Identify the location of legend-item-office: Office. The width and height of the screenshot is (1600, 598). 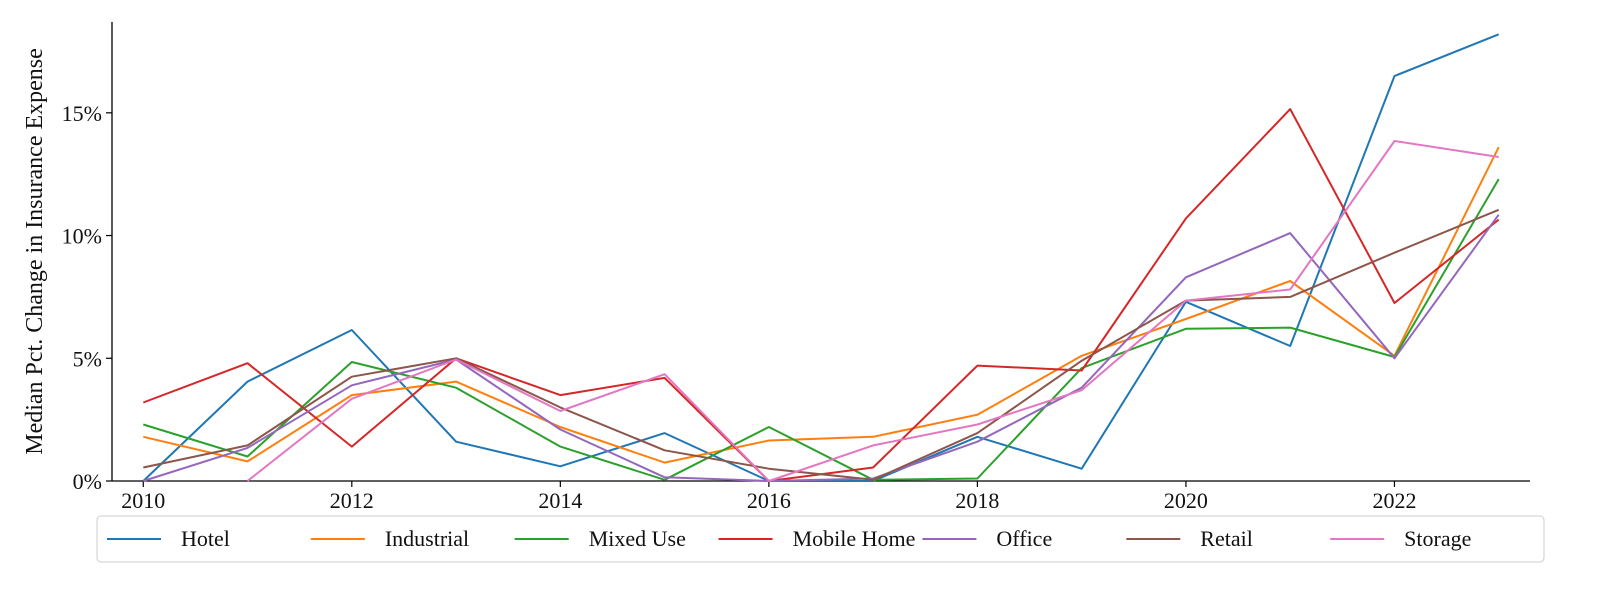
(987, 538).